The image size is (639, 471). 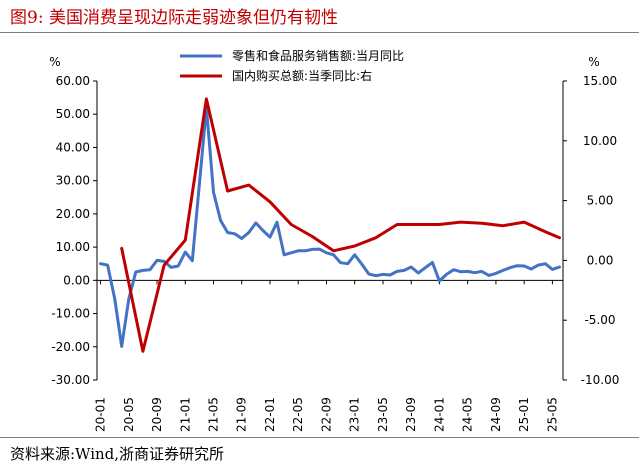 I want to click on y-right-tick-label: 10.00, so click(x=600, y=141).